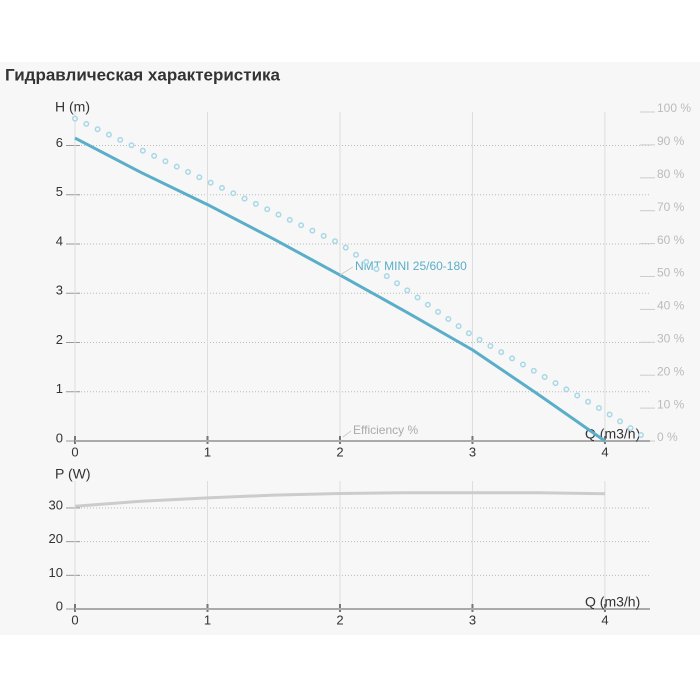  I want to click on series-line, so click(339, 499).